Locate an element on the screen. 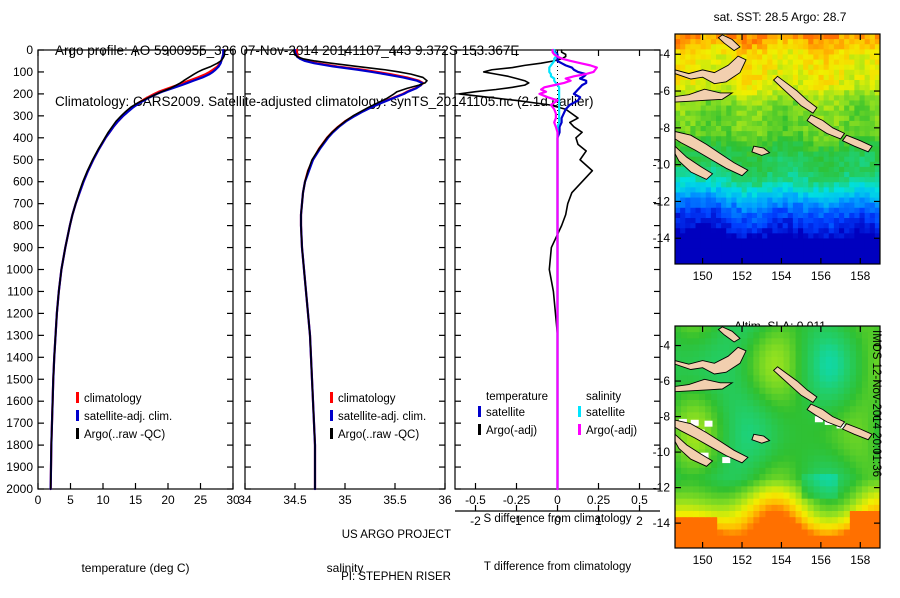 This screenshot has height=598, width=900. difference-legend-salinity: salinity satellite Argo(-adj) is located at coordinates (607, 415).